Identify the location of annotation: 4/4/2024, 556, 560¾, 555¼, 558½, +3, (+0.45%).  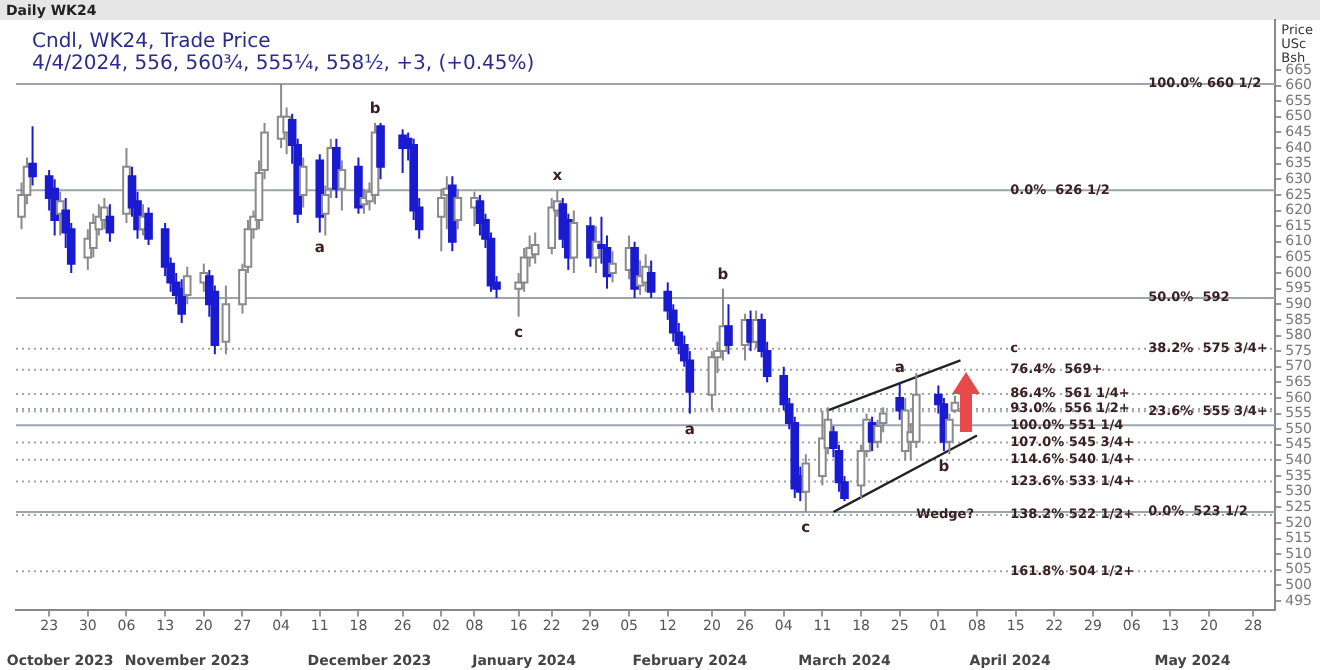
(283, 64).